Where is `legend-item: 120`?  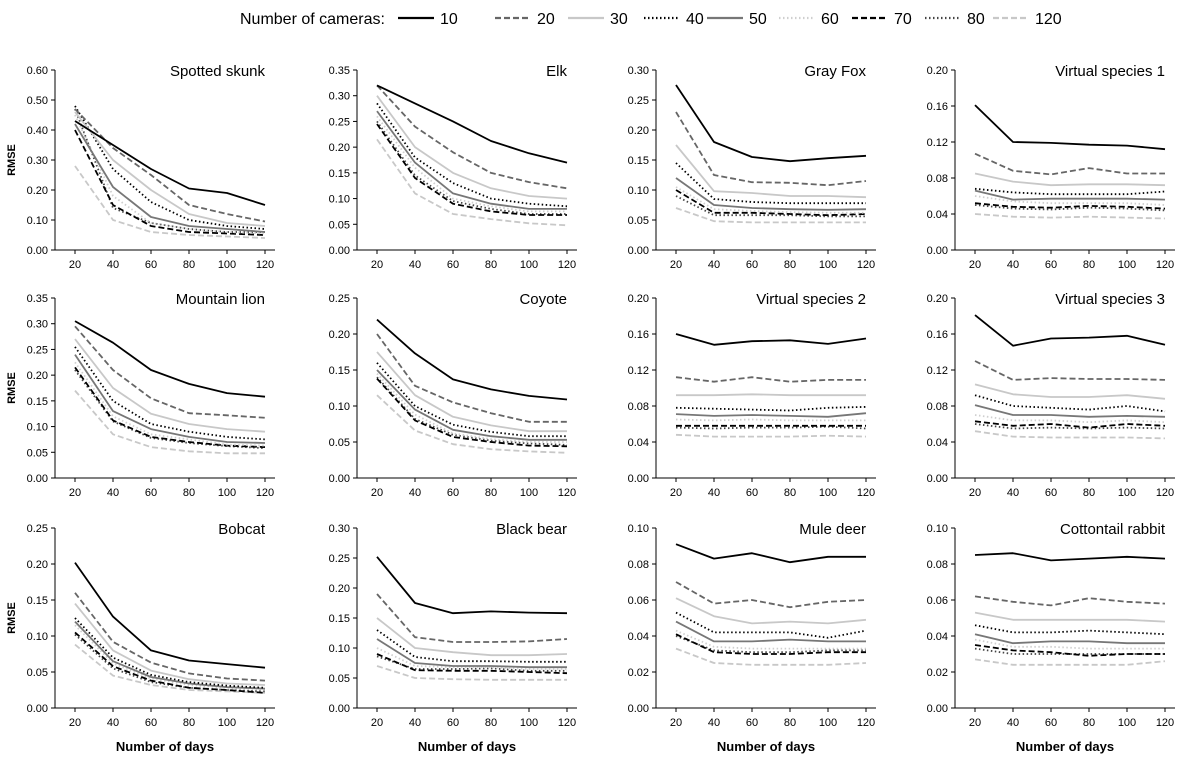
legend-item: 120 is located at coordinates (1027, 19).